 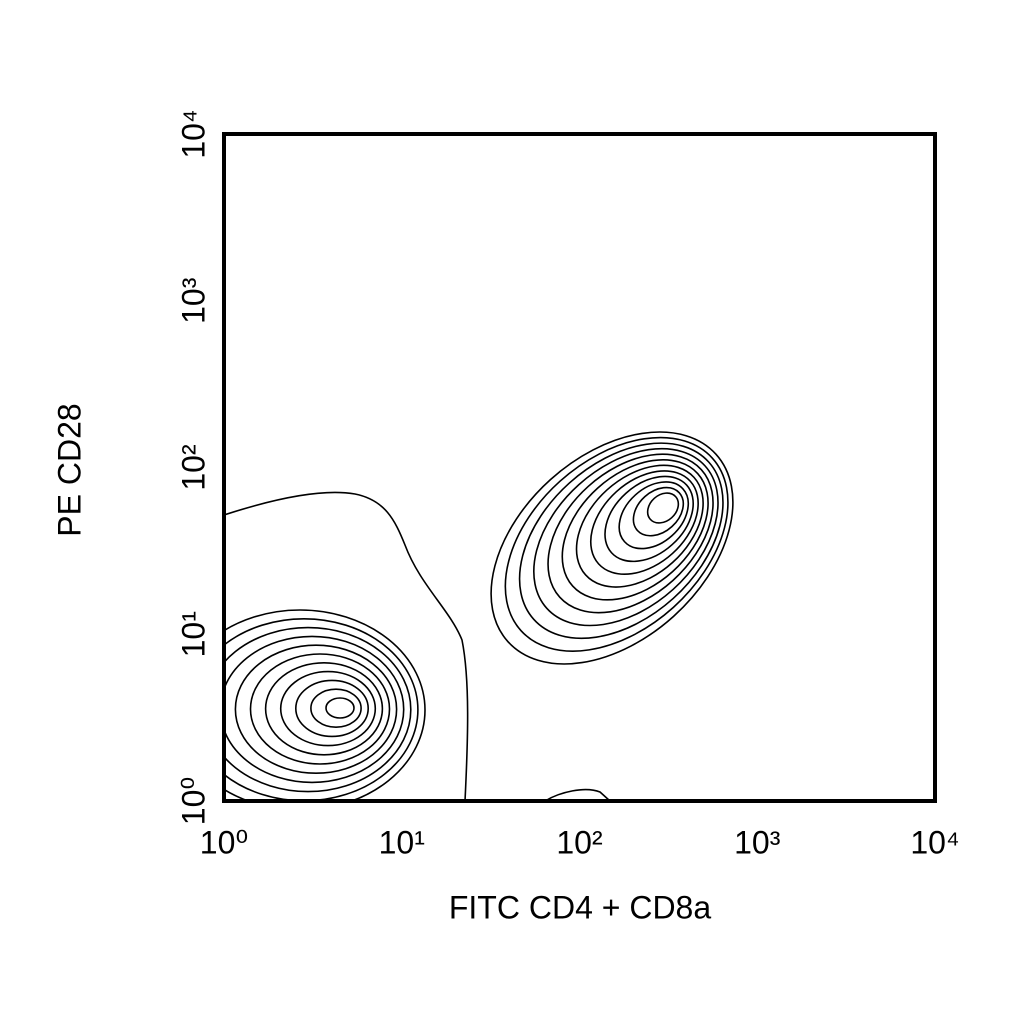 I want to click on x-tick-label: 10³, so click(x=757, y=842).